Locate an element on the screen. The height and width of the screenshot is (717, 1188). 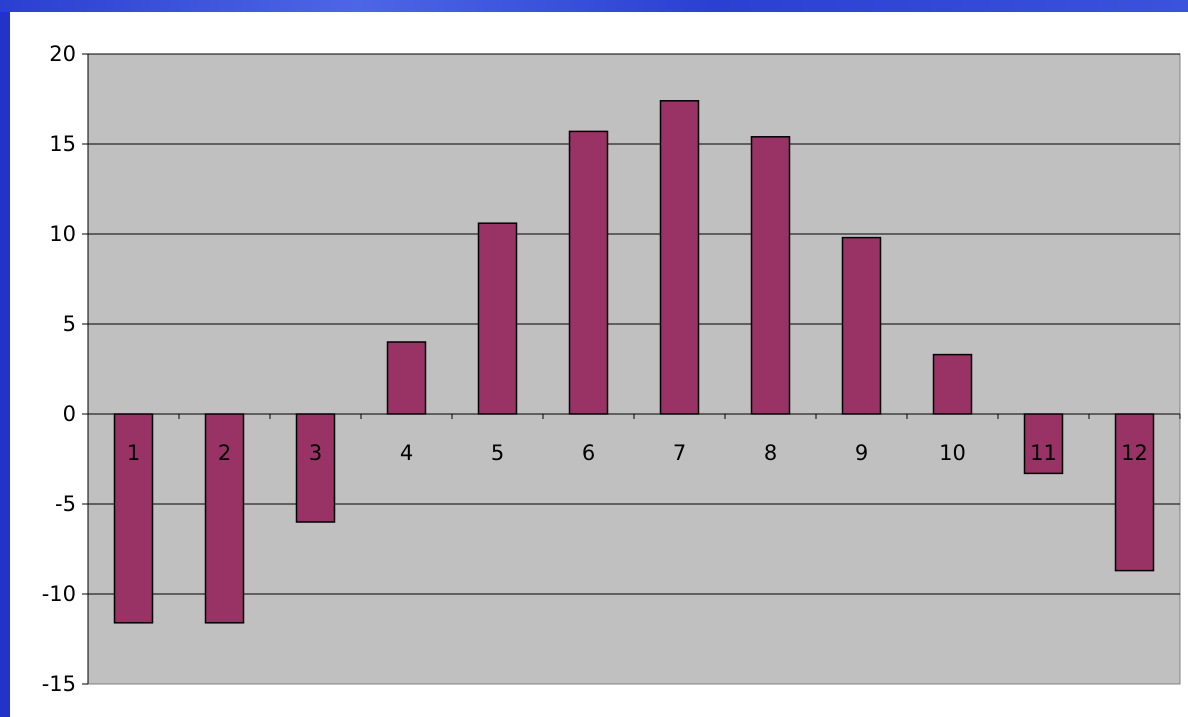
y-tick-label: 20 is located at coordinates (62, 54).